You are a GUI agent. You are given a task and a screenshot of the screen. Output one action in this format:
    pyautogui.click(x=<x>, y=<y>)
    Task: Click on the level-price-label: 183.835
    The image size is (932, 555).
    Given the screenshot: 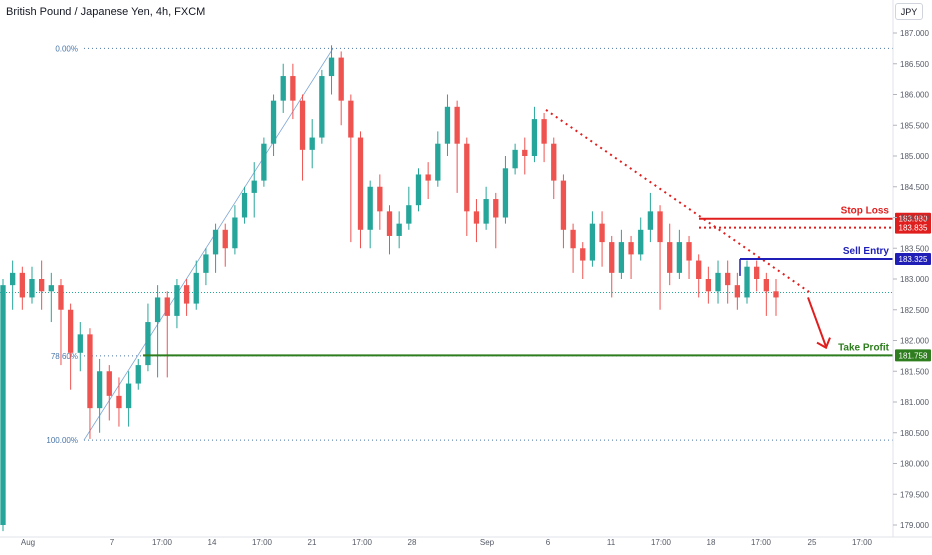 What is the action you would take?
    pyautogui.click(x=913, y=228)
    